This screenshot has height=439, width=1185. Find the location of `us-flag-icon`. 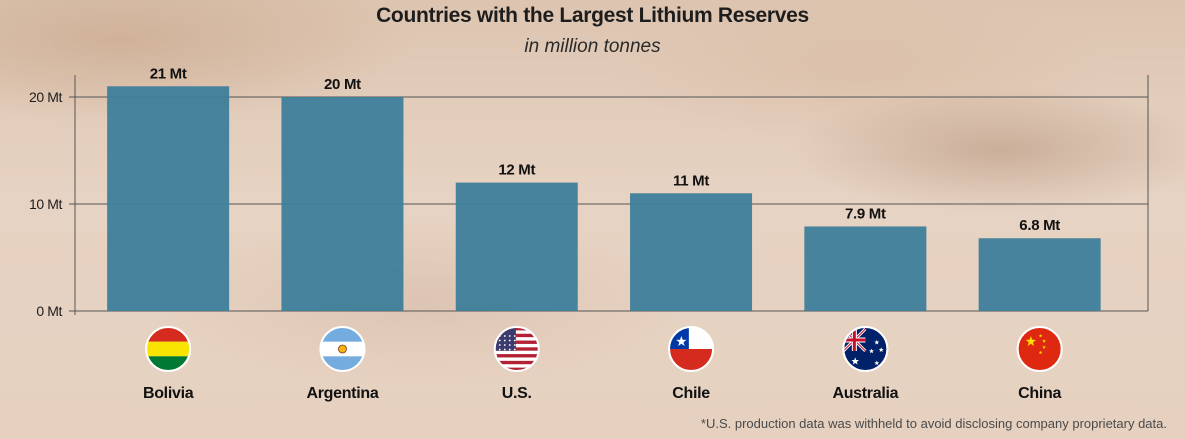

us-flag-icon is located at coordinates (516, 349).